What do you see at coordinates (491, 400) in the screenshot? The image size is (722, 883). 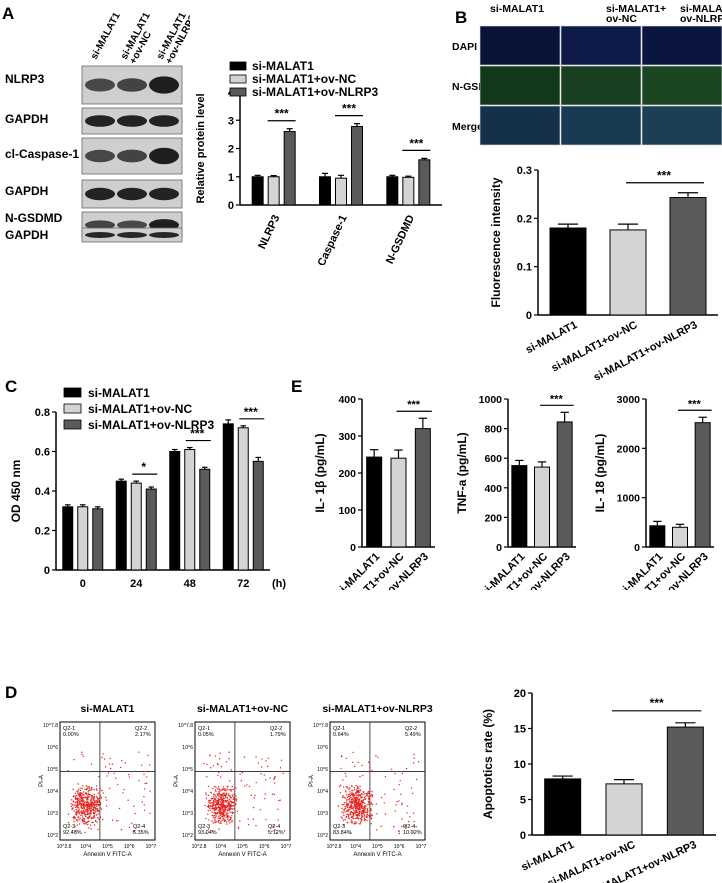 I see `y-tick-label: 1000` at bounding box center [491, 400].